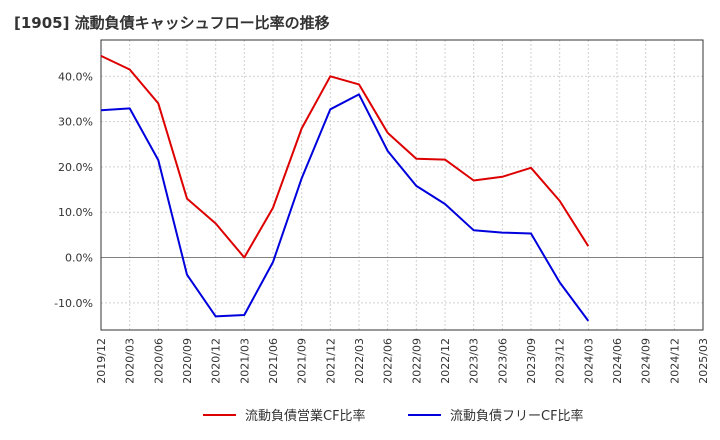 The image size is (720, 440). What do you see at coordinates (617, 361) in the screenshot?
I see `x-tick-label: 2024/06` at bounding box center [617, 361].